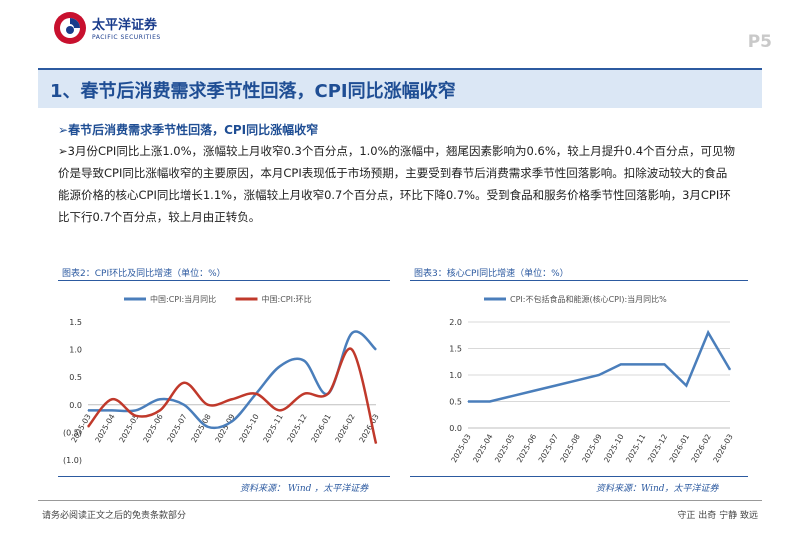 The width and height of the screenshot is (800, 536). What do you see at coordinates (125, 25) in the screenshot?
I see `logo-name: 太平洋证券` at bounding box center [125, 25].